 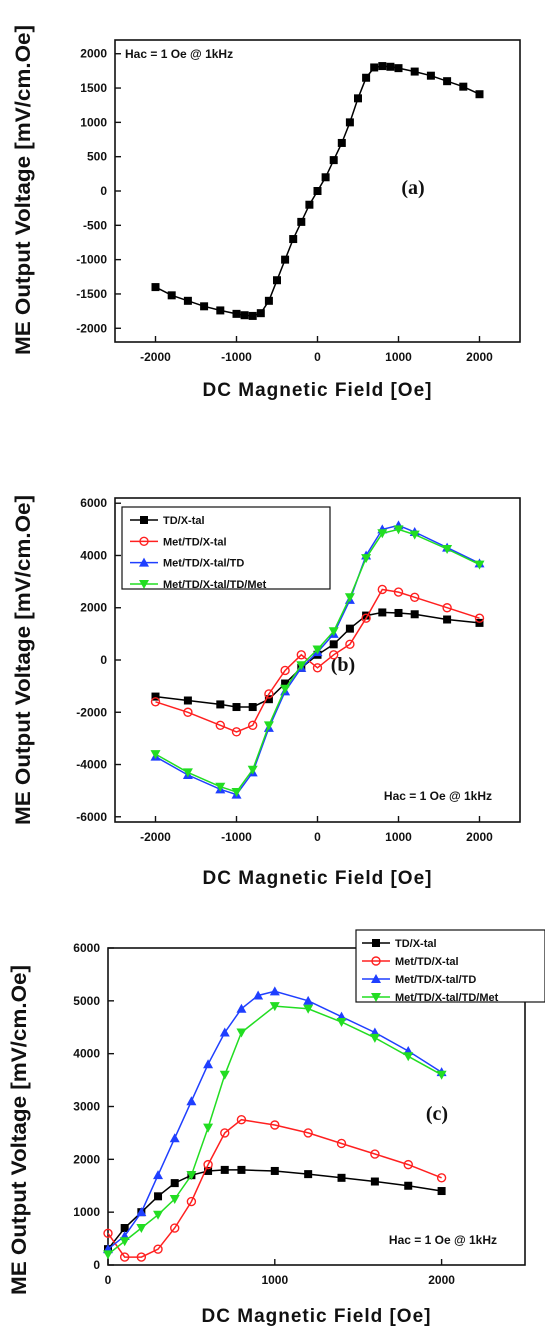 What do you see at coordinates (91, 328) in the screenshot?
I see `y-tick-label: -2000` at bounding box center [91, 328].